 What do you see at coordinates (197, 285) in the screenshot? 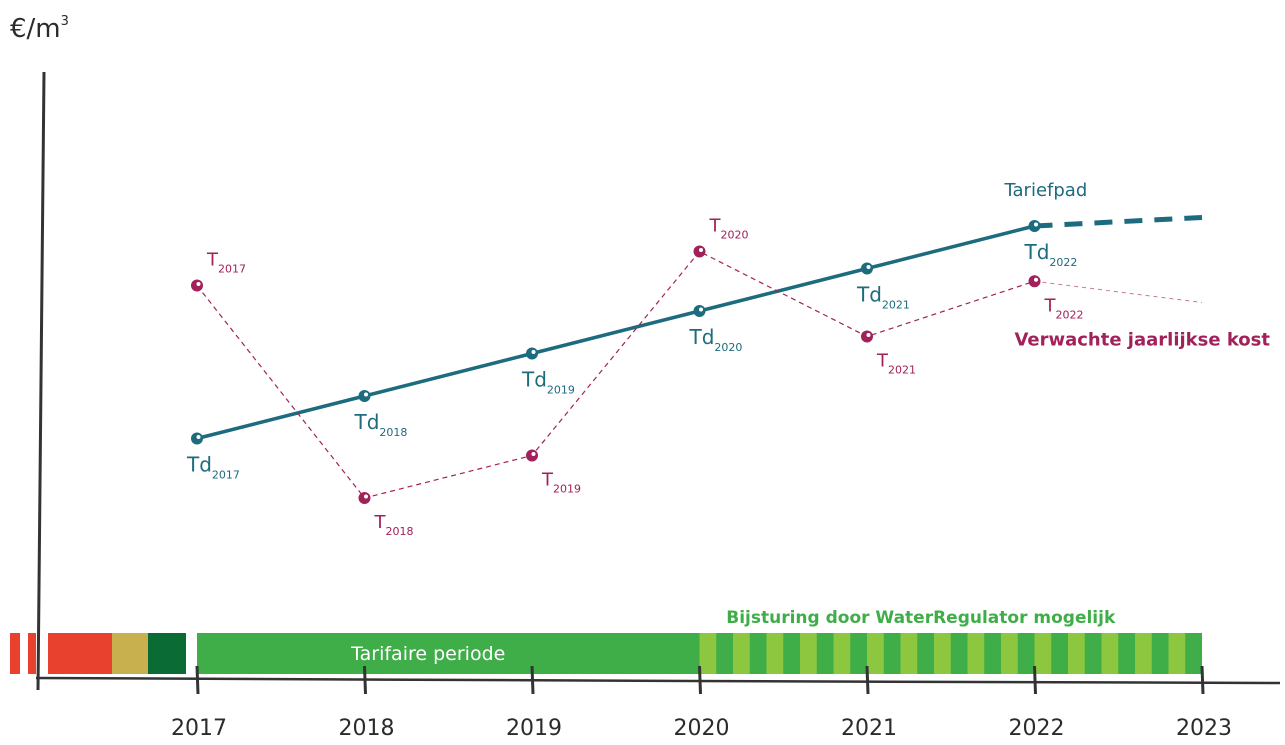
I see `t-point-2017` at bounding box center [197, 285].